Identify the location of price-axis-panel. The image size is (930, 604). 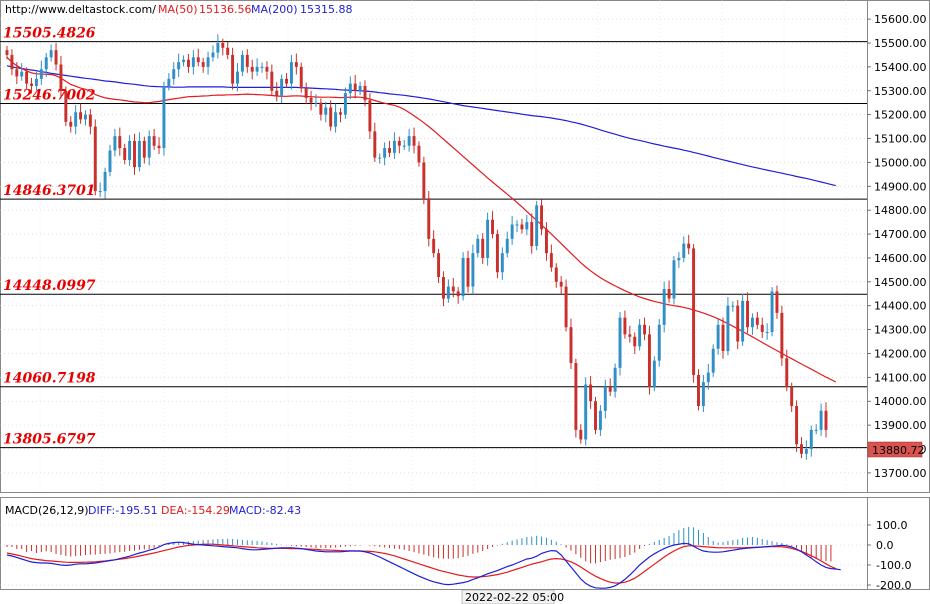
(898, 246).